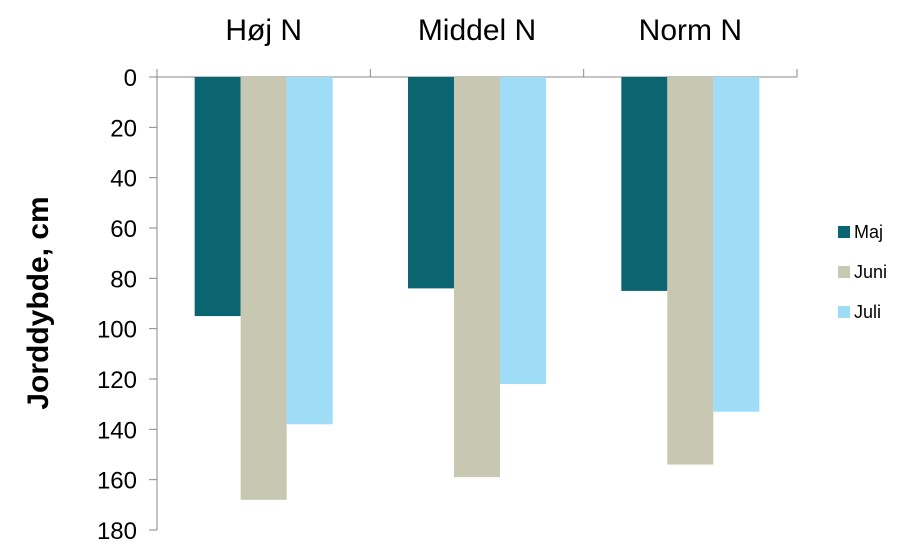  Describe the element at coordinates (117, 481) in the screenshot. I see `y-tick-label: 160` at that location.